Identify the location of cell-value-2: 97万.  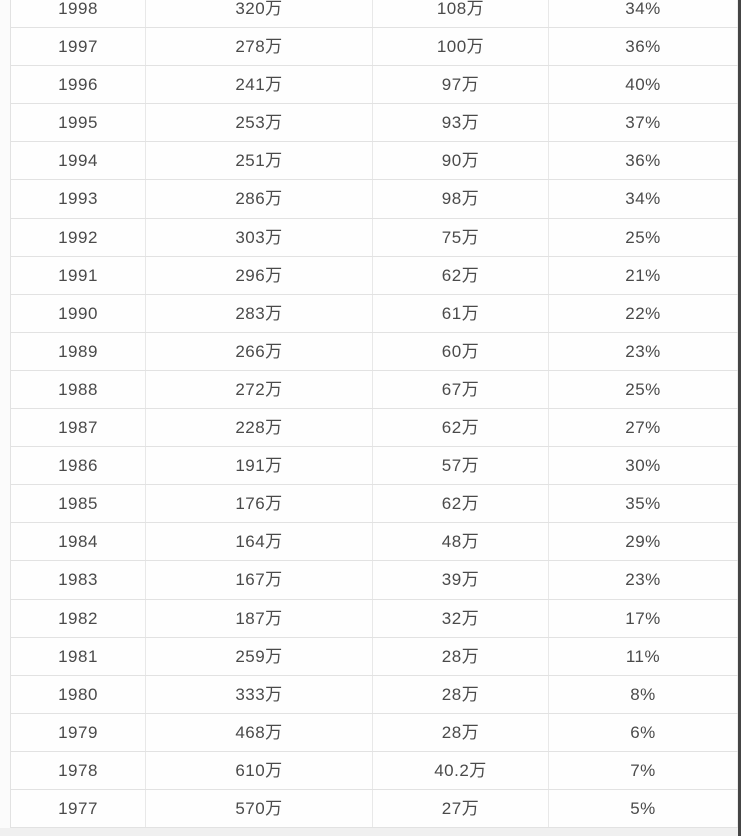
(461, 85).